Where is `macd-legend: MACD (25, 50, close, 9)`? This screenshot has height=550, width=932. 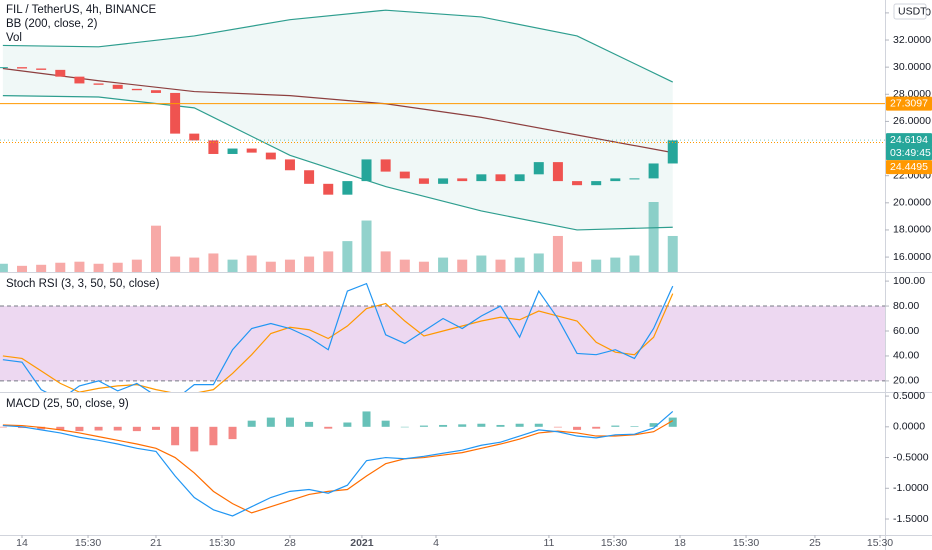 macd-legend: MACD (25, 50, close, 9) is located at coordinates (67, 404).